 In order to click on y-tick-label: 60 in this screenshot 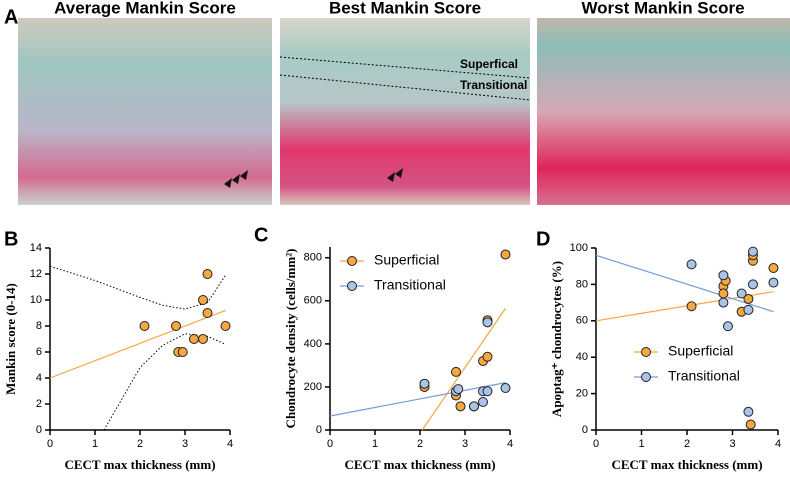, I will do `click(582, 321)`.